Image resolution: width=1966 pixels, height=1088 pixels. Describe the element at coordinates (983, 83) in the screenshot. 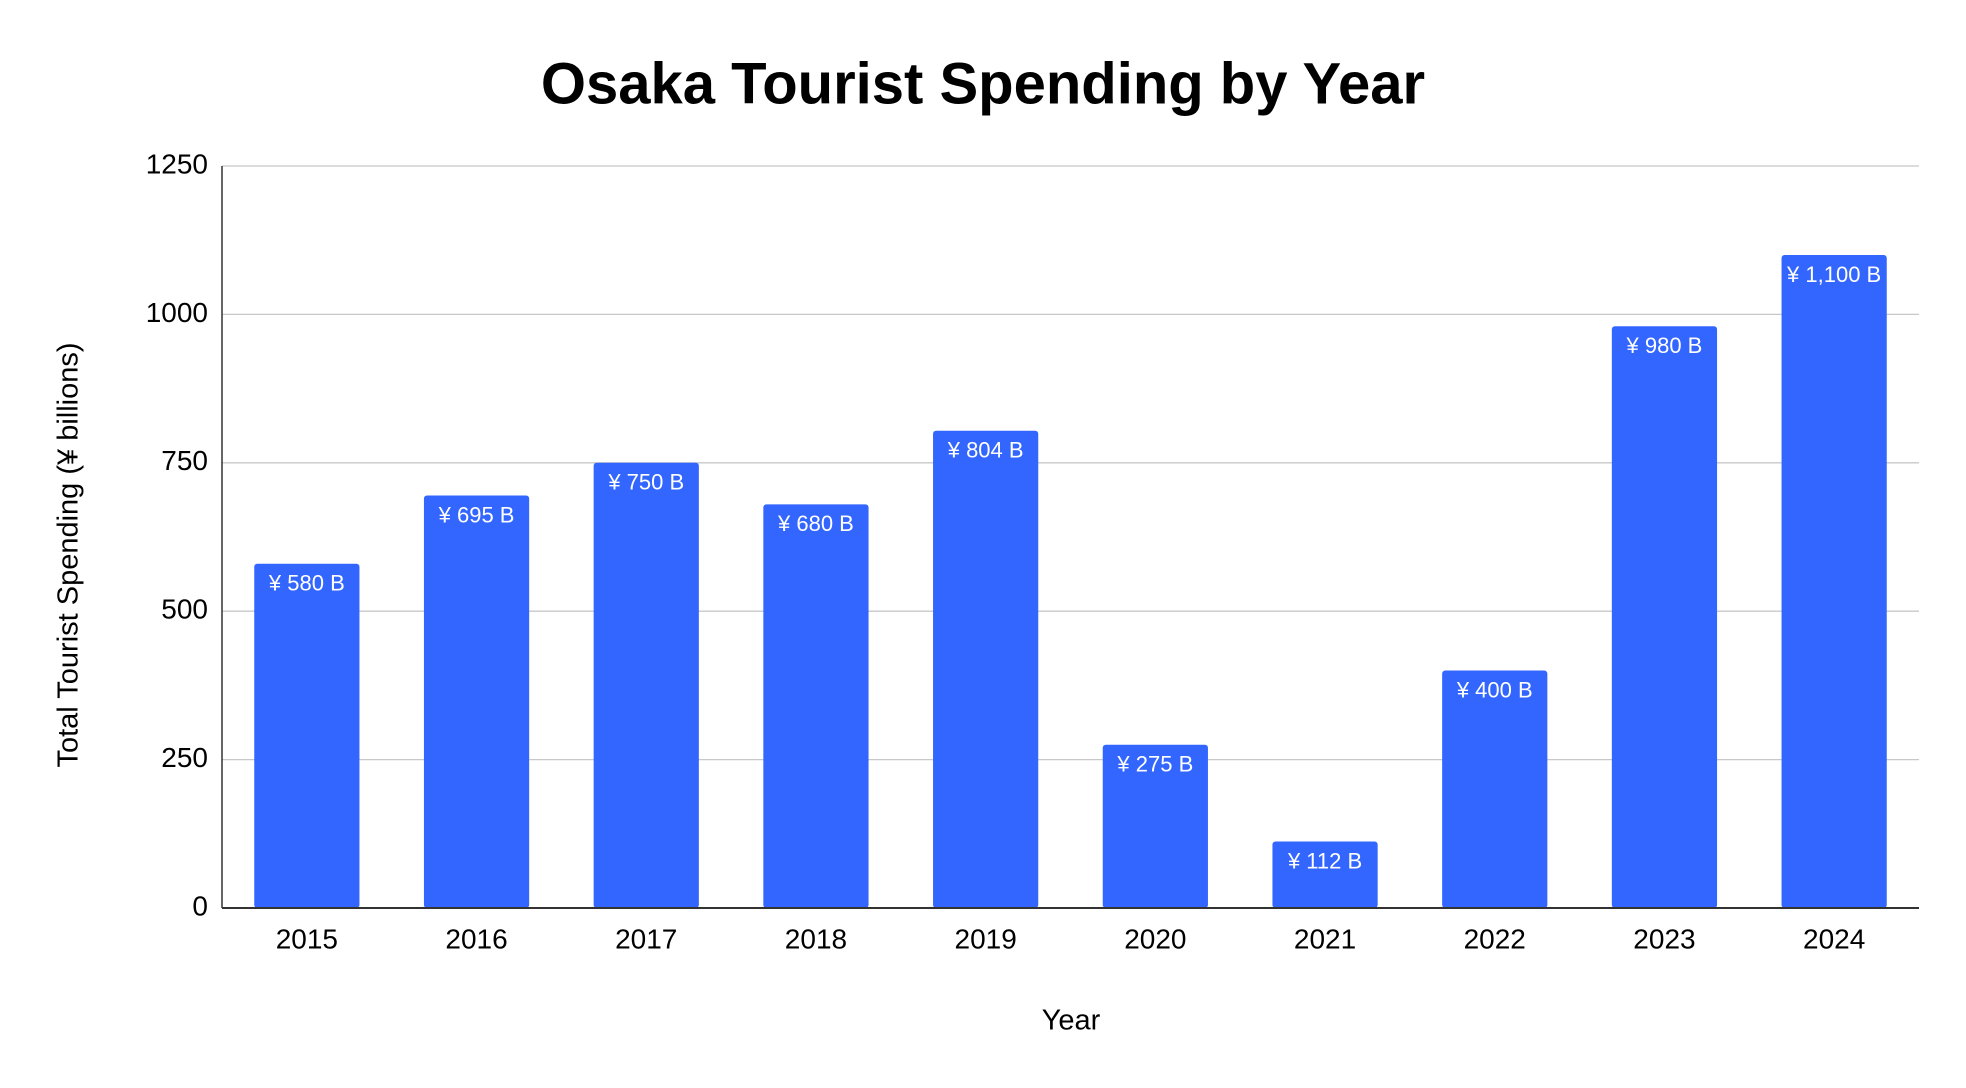

I see `chart-title: Osaka Tourist Spending by Year` at that location.